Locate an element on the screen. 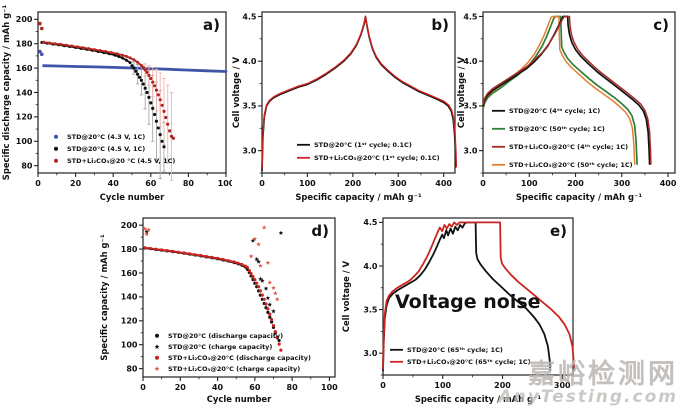  series-li2co3-drop is located at coordinates (158, 122).